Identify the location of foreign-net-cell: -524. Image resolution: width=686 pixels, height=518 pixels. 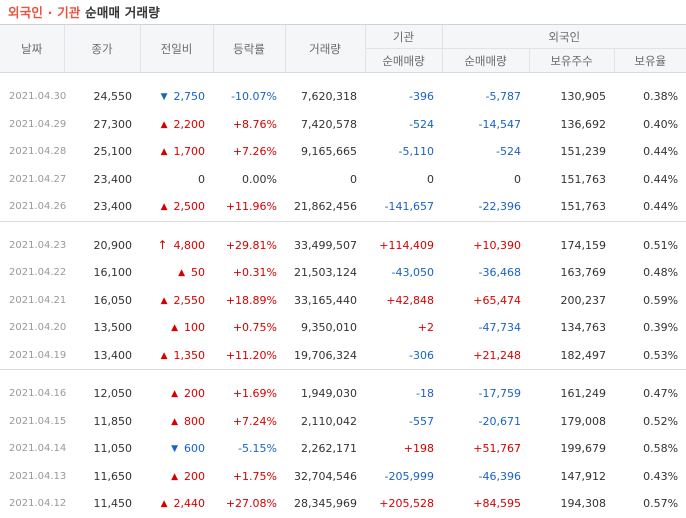
(508, 152).